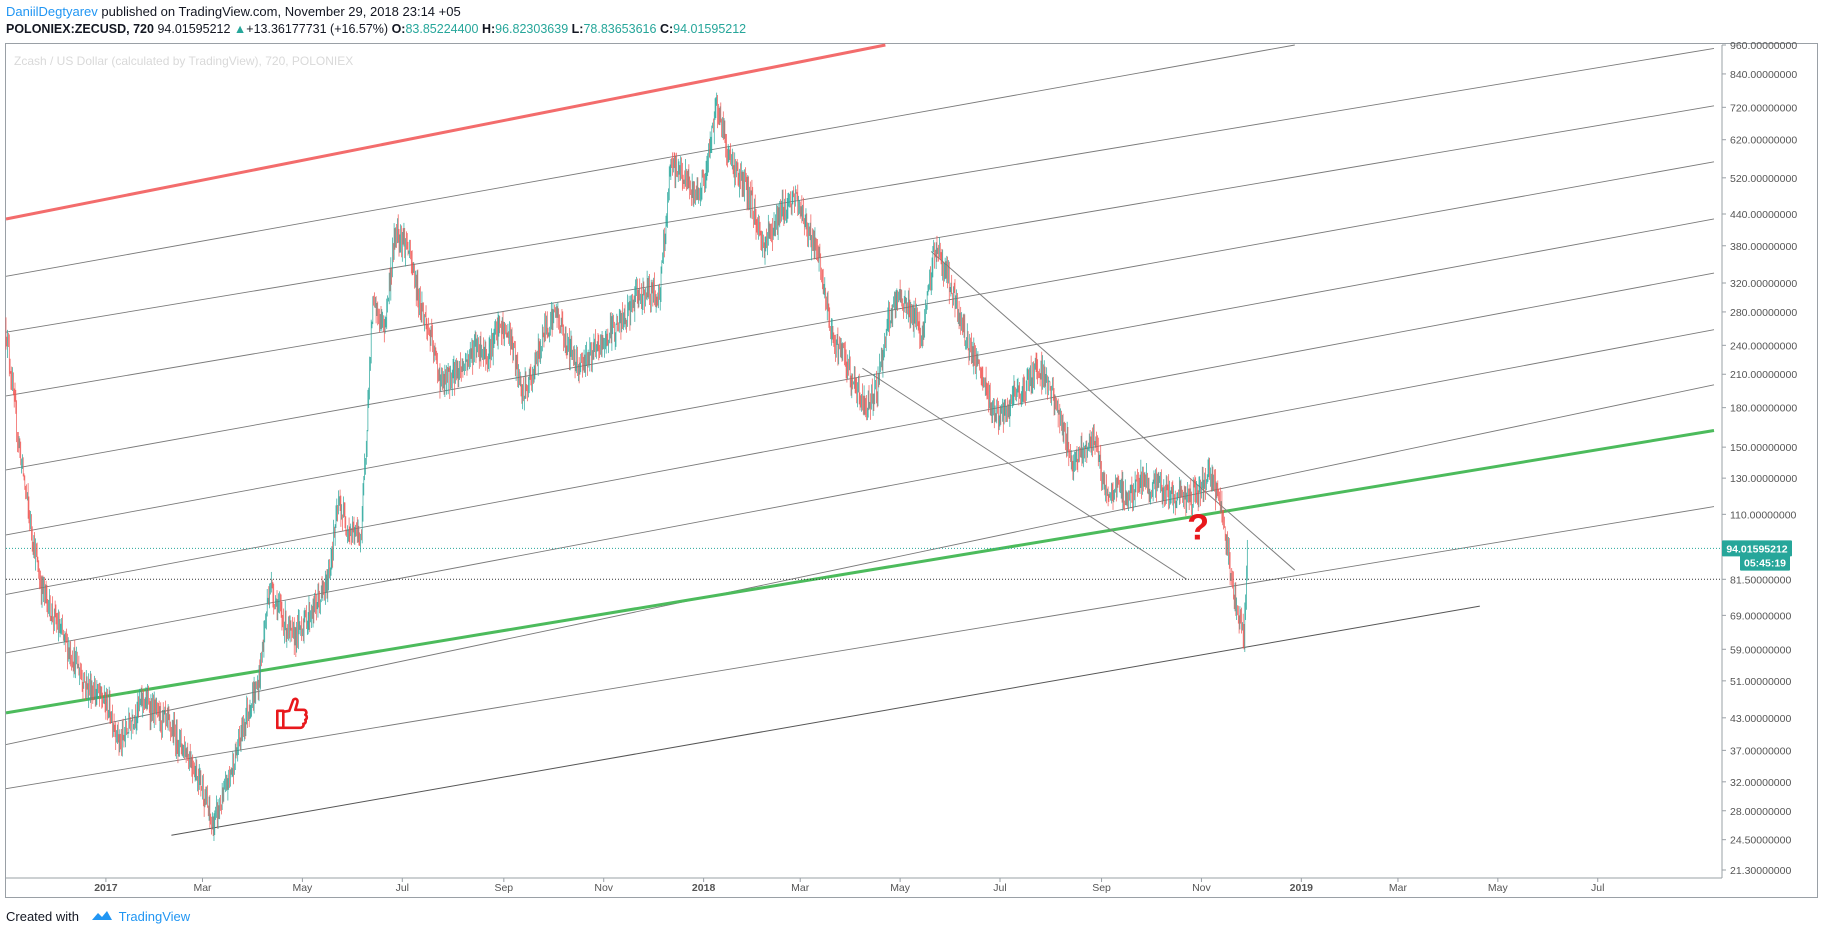 The width and height of the screenshot is (1828, 935). Describe the element at coordinates (154, 916) in the screenshot. I see `tradingview-link: TradingView` at that location.